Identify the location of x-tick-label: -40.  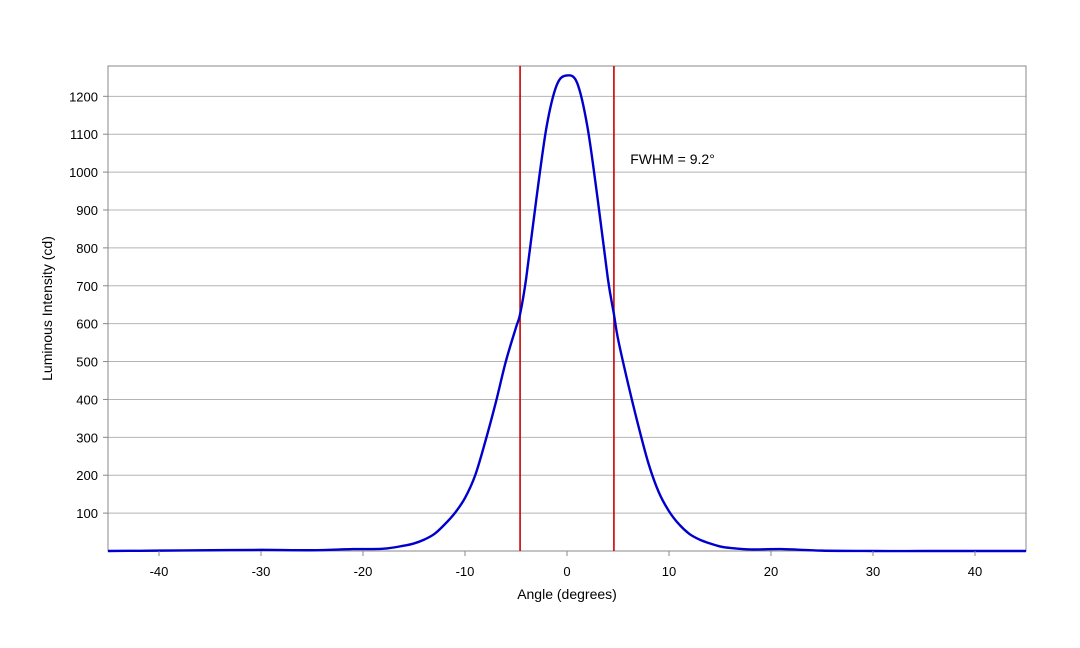
(159, 571).